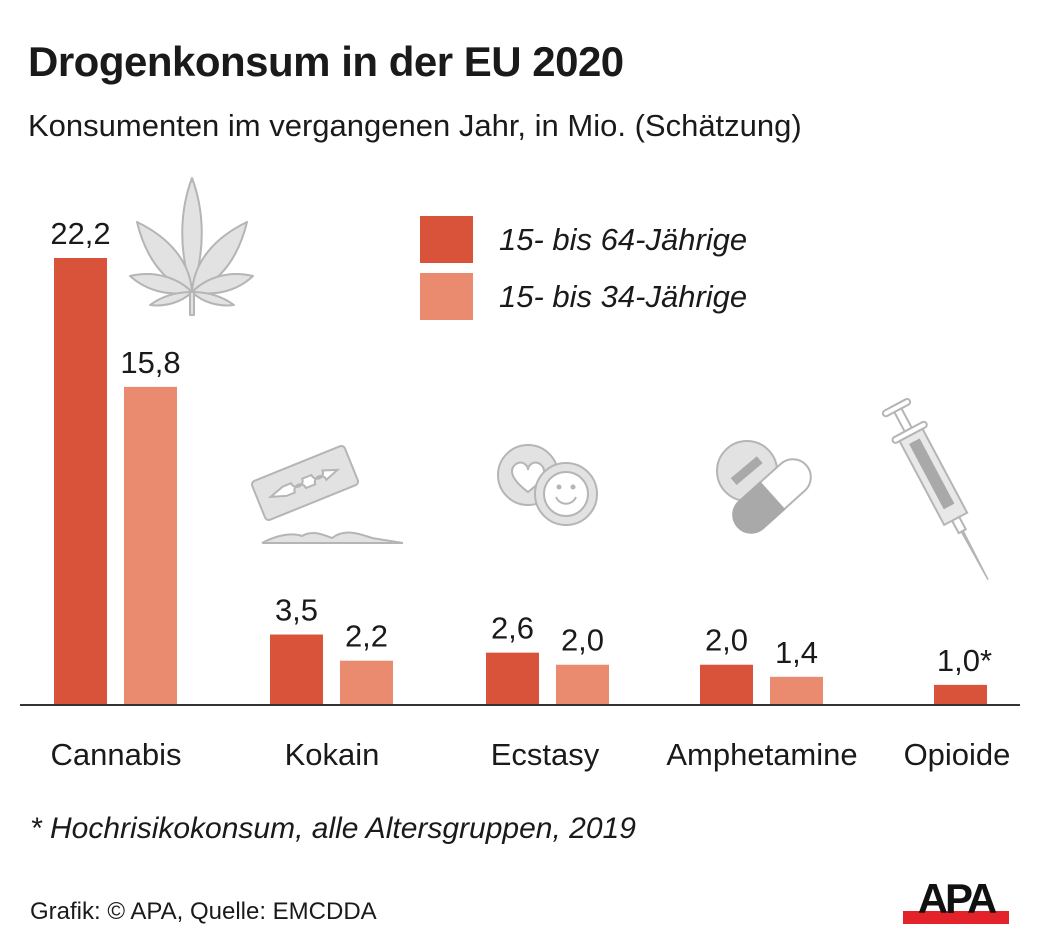 The image size is (1040, 946). What do you see at coordinates (764, 487) in the screenshot?
I see `amphetamine-pills-icon` at bounding box center [764, 487].